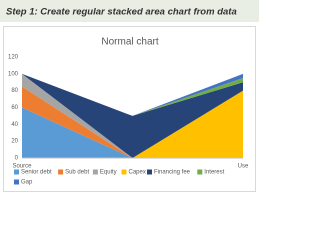  What do you see at coordinates (172, 173) in the screenshot?
I see `legend-label: Financing fee` at bounding box center [172, 173].